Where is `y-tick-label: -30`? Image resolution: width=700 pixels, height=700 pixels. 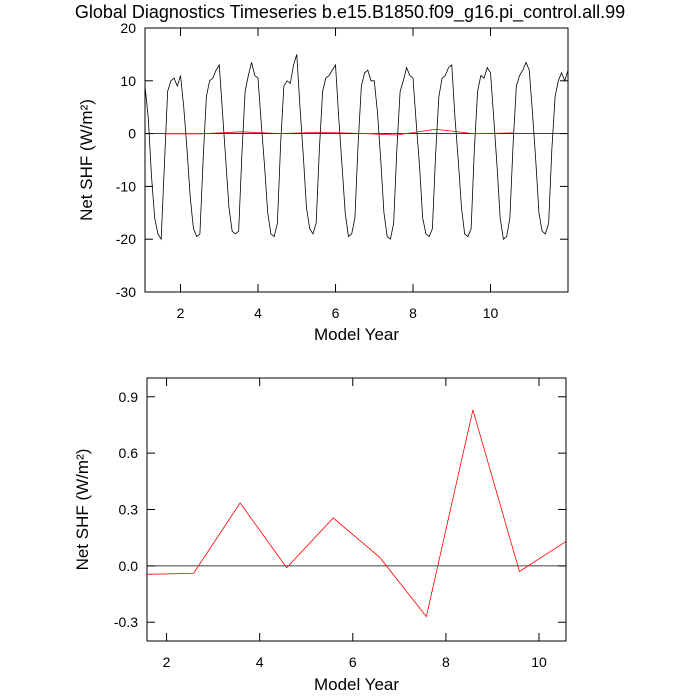
y-tick-label: -30 is located at coordinates (126, 292).